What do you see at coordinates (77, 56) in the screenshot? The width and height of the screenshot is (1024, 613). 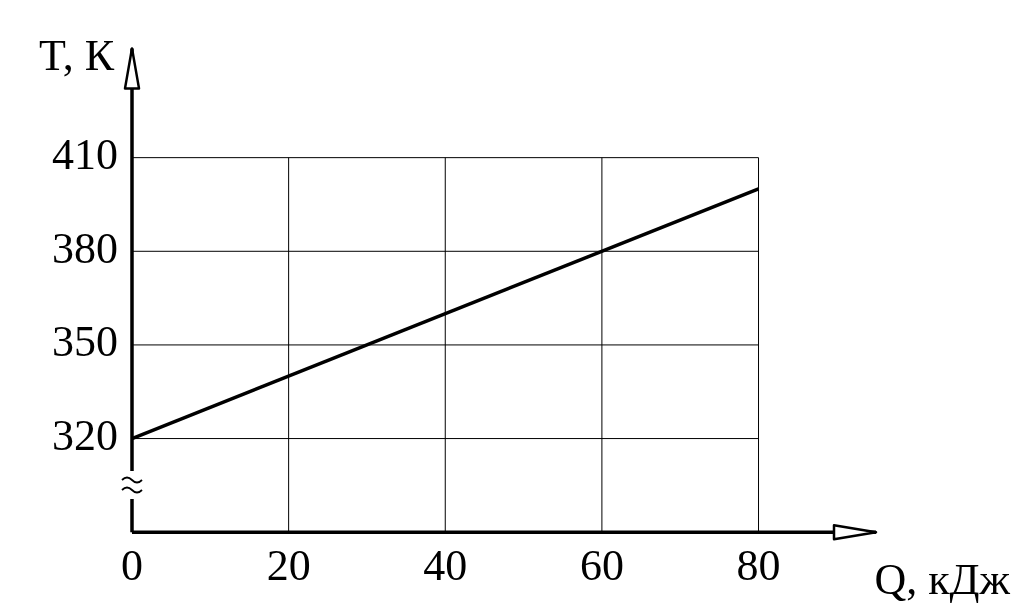 I see `y-axis-title: T, К` at bounding box center [77, 56].